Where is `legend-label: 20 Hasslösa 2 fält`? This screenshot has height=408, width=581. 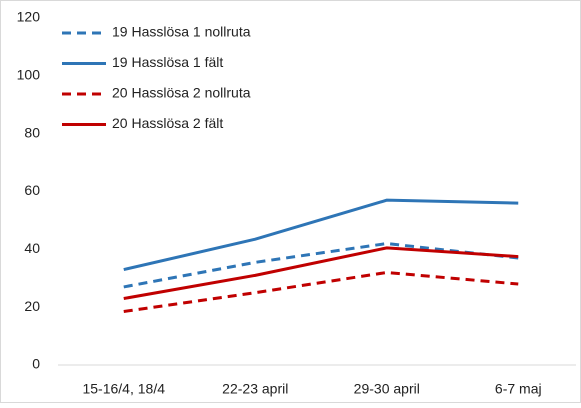 legend-label: 20 Hasslösa 2 fält is located at coordinates (167, 123).